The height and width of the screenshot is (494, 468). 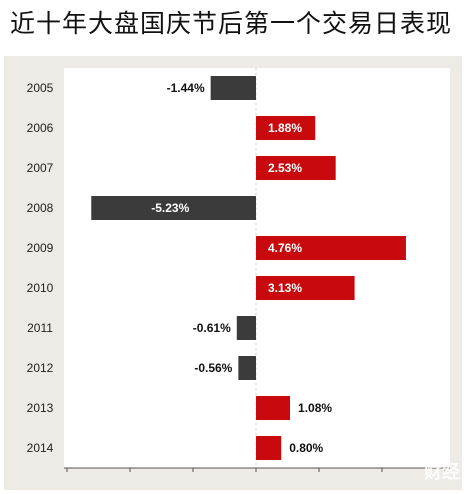 I want to click on value-label: 1.88%, so click(x=285, y=128).